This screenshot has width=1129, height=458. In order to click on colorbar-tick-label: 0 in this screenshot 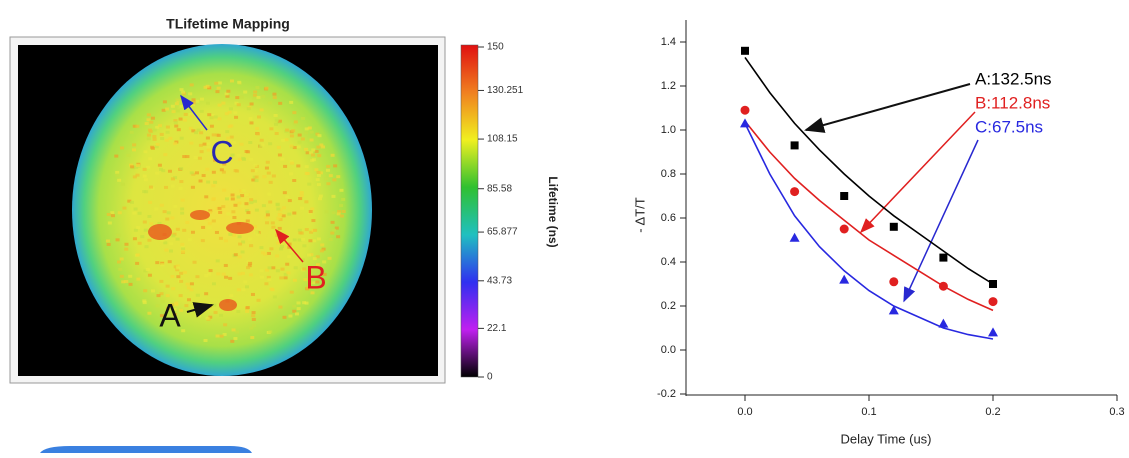, I will do `click(490, 377)`.